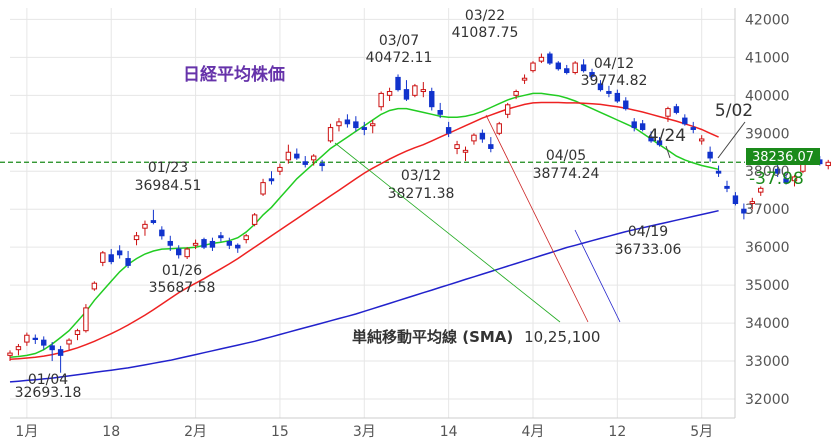 The height and width of the screenshot is (448, 837). What do you see at coordinates (48, 393) in the screenshot?
I see `annotation-value: 32693.18` at bounding box center [48, 393].